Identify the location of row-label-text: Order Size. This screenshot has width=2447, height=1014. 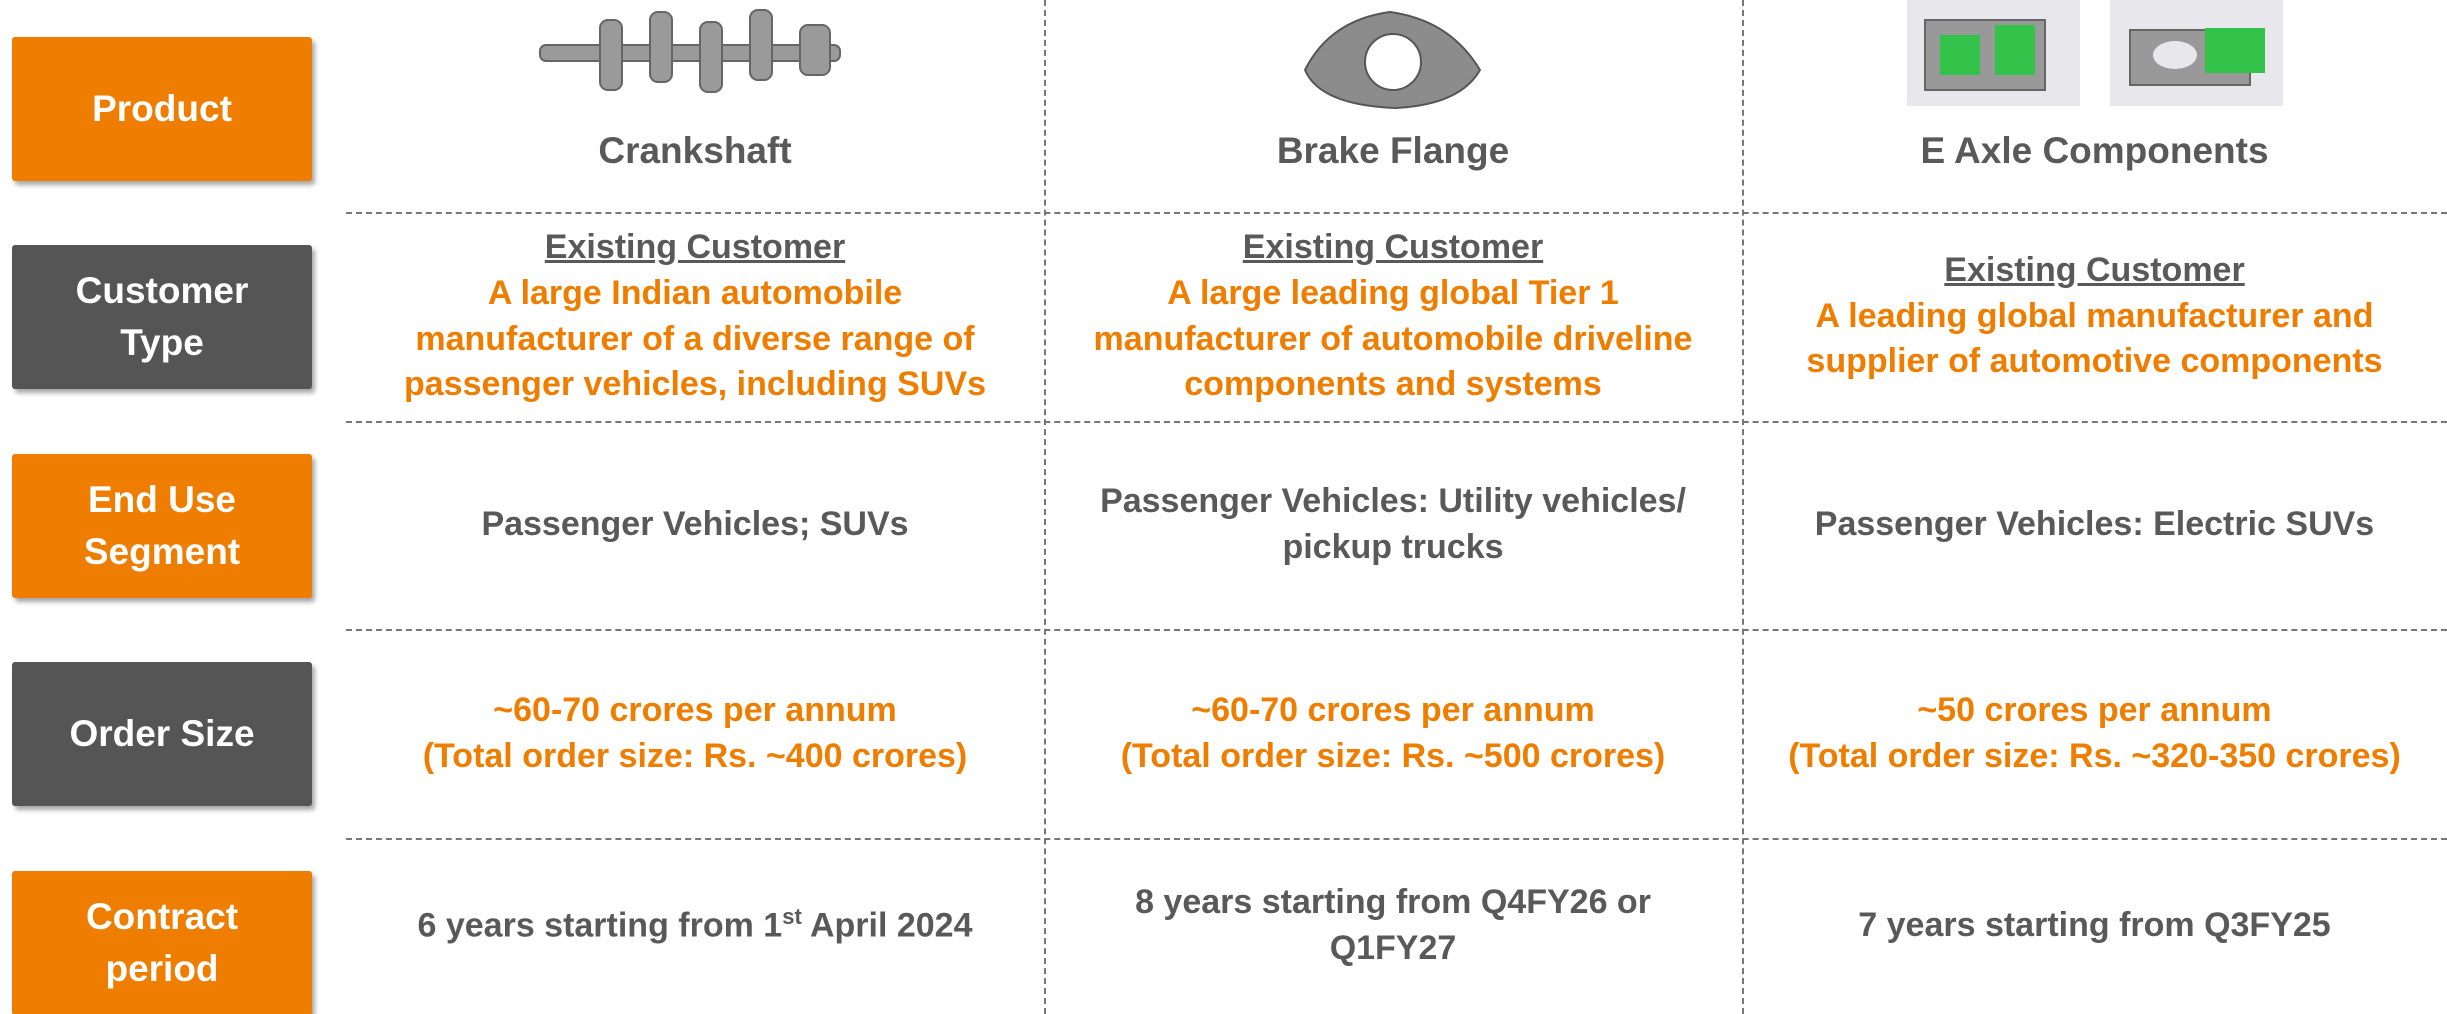
(162, 734).